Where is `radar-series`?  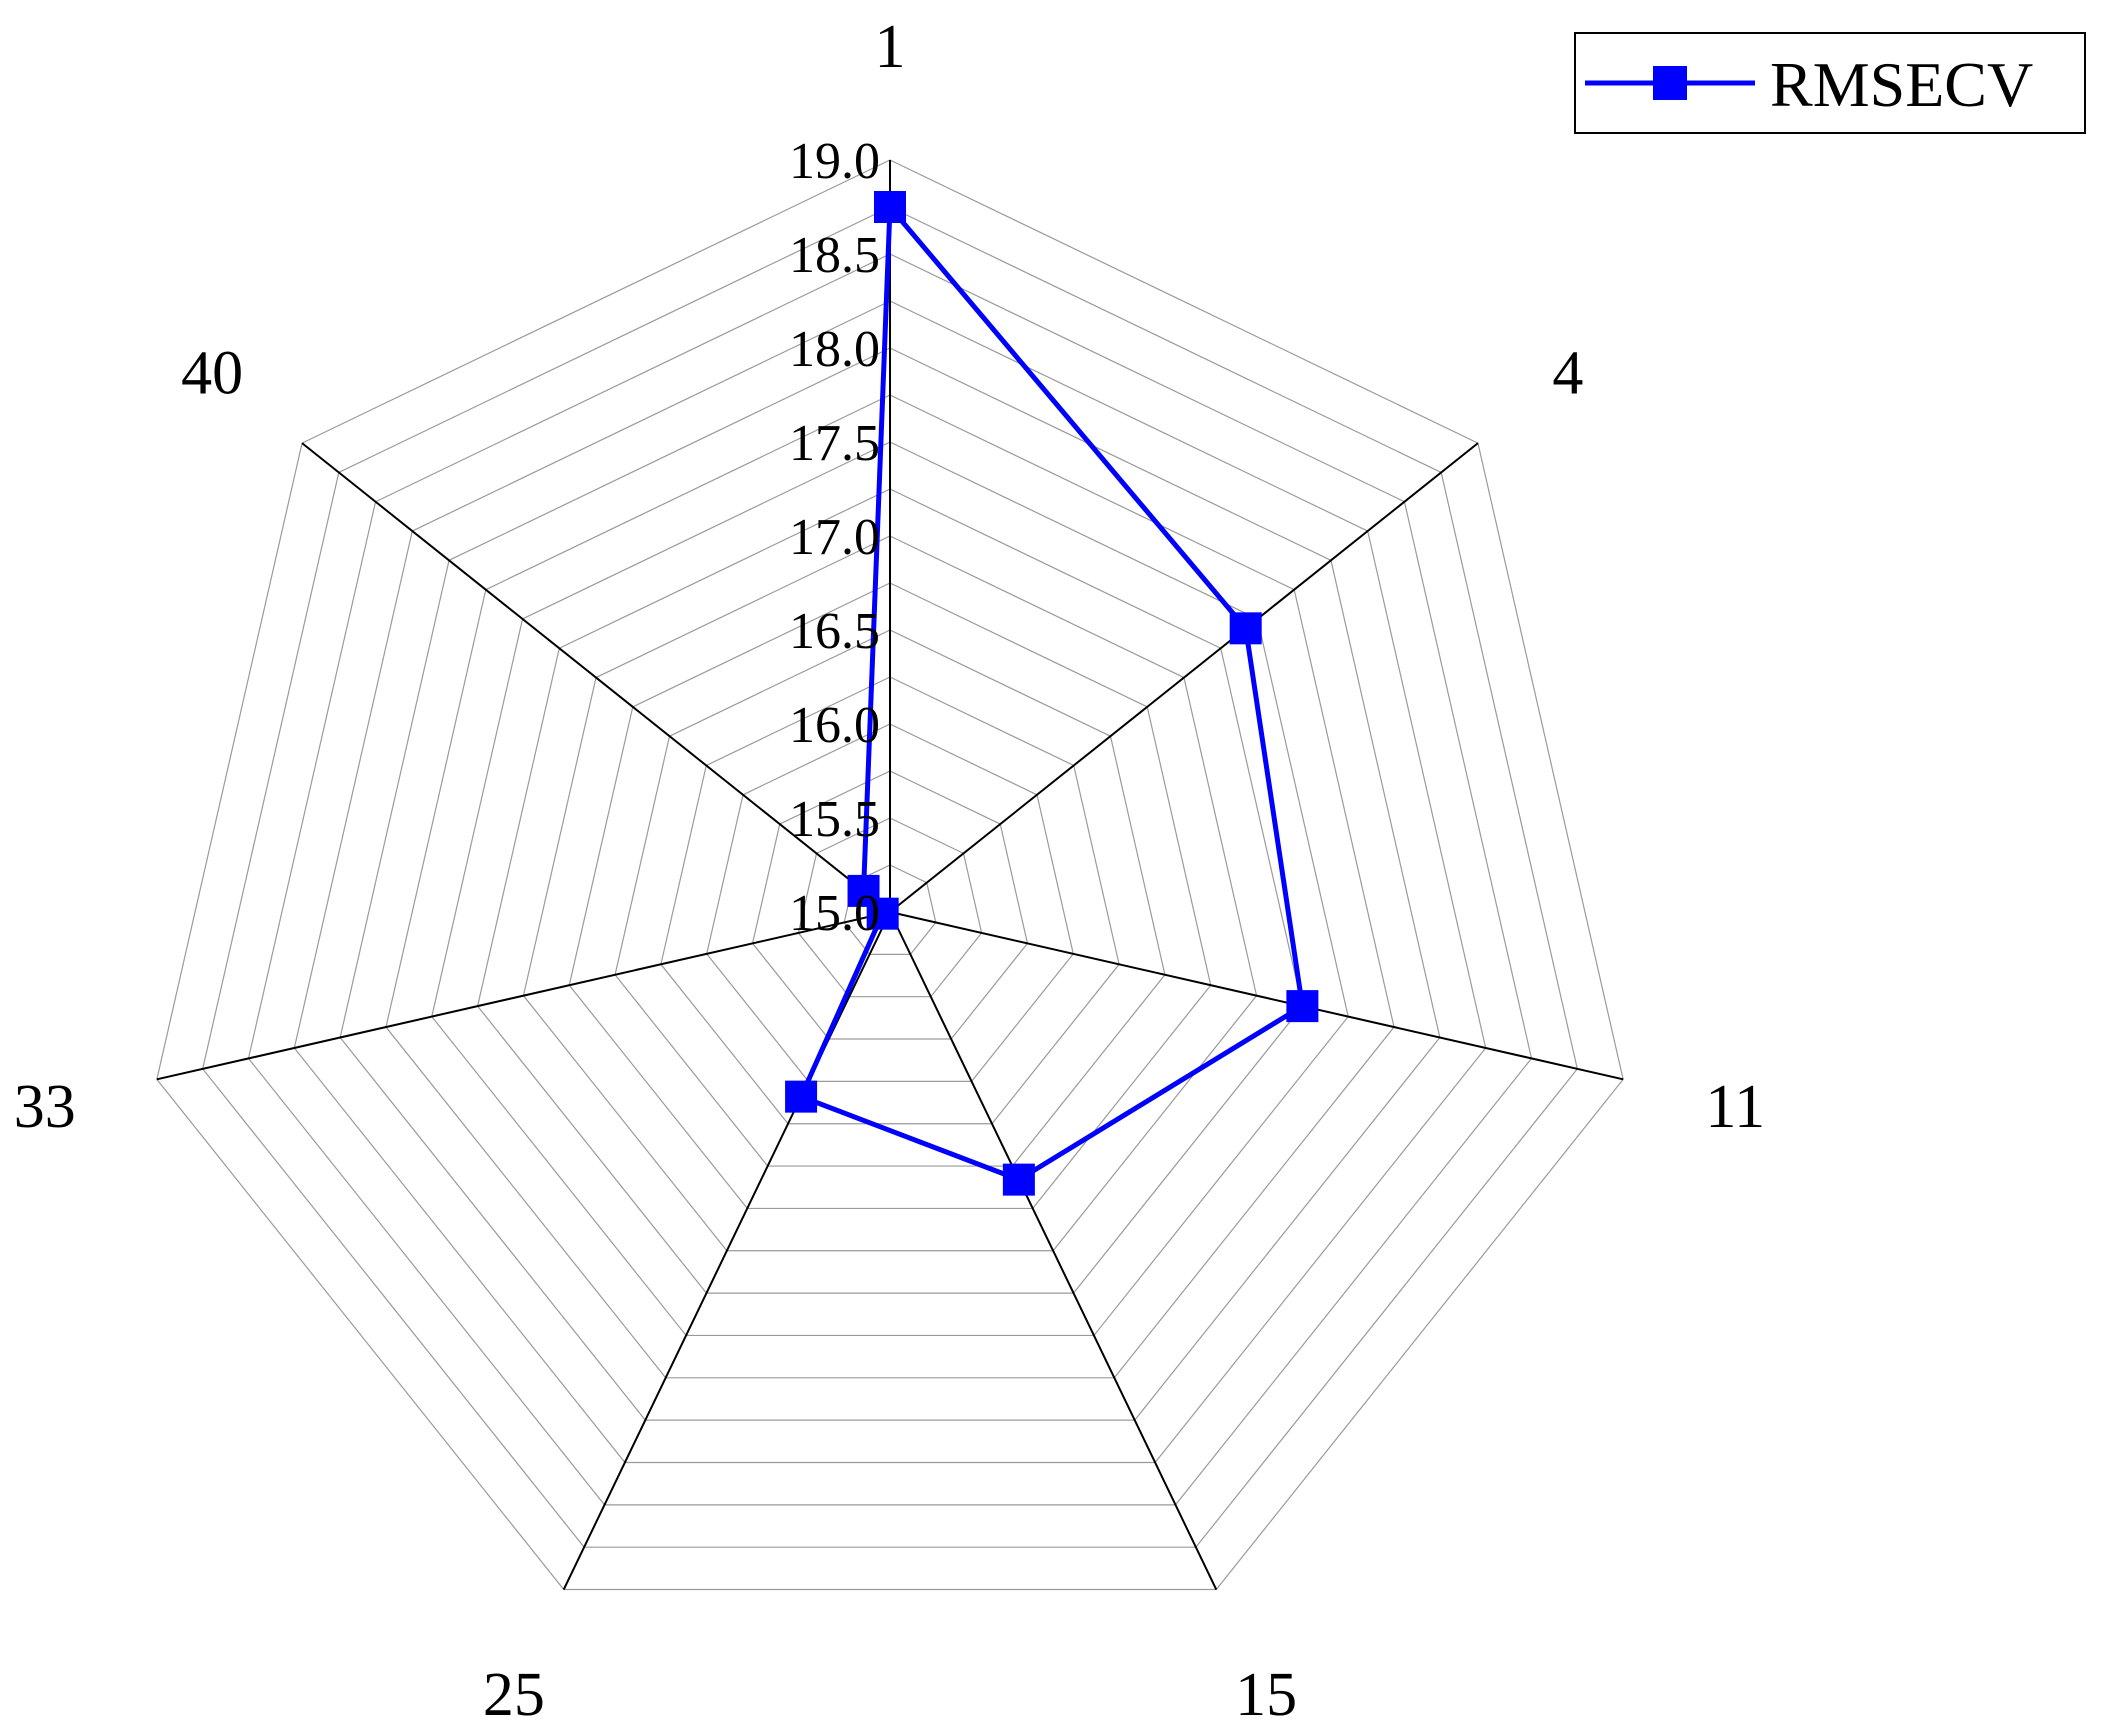 radar-series is located at coordinates (1052, 693).